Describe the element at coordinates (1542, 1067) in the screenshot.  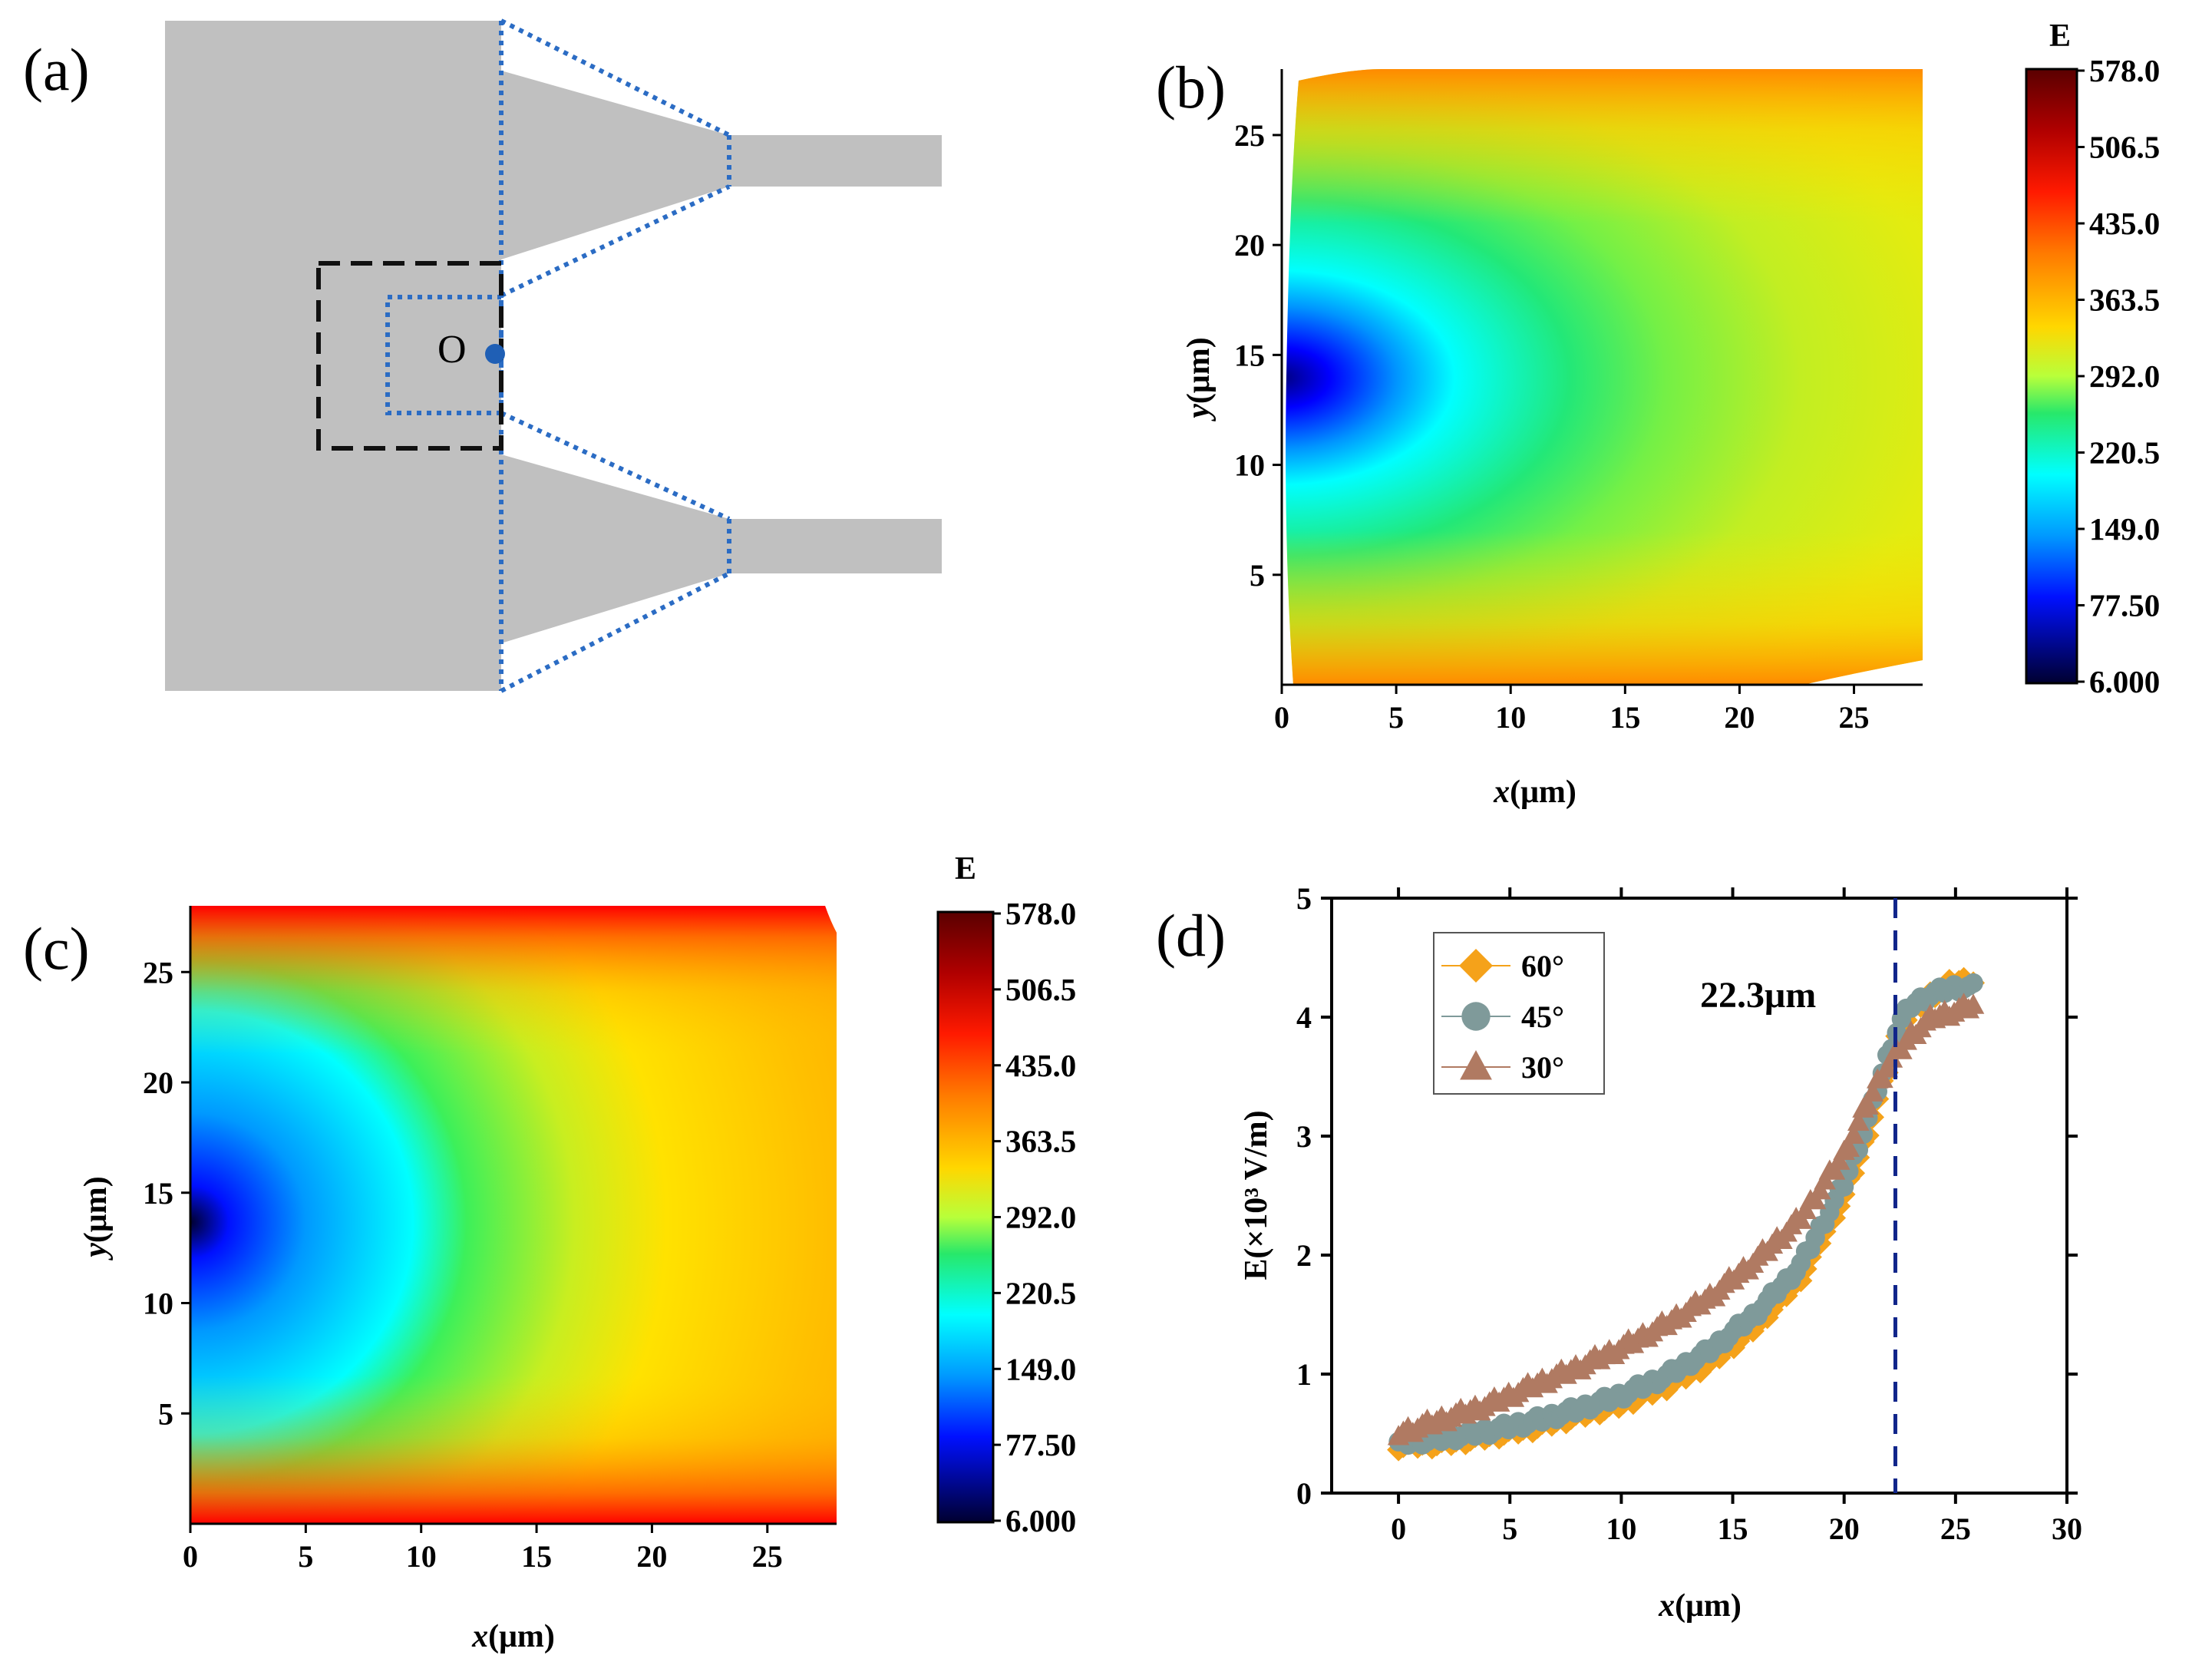
I see `legend-label-2: 30°` at that location.